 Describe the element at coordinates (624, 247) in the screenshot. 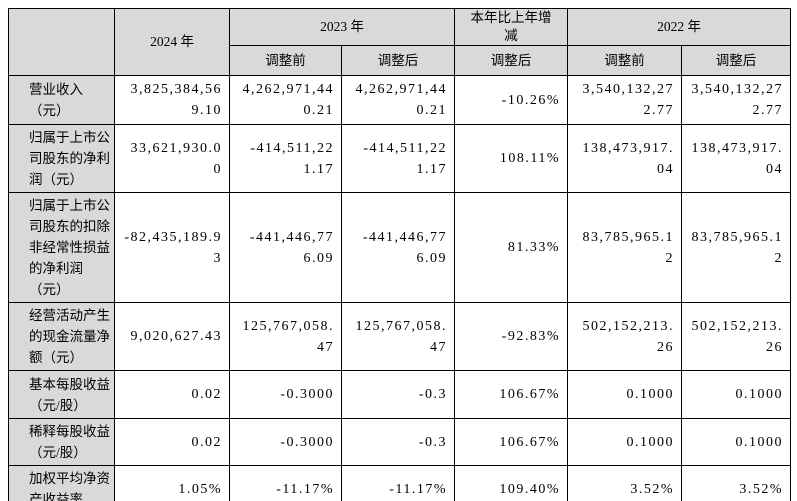

I see `cell-2022-before: 83,785,965.12` at that location.